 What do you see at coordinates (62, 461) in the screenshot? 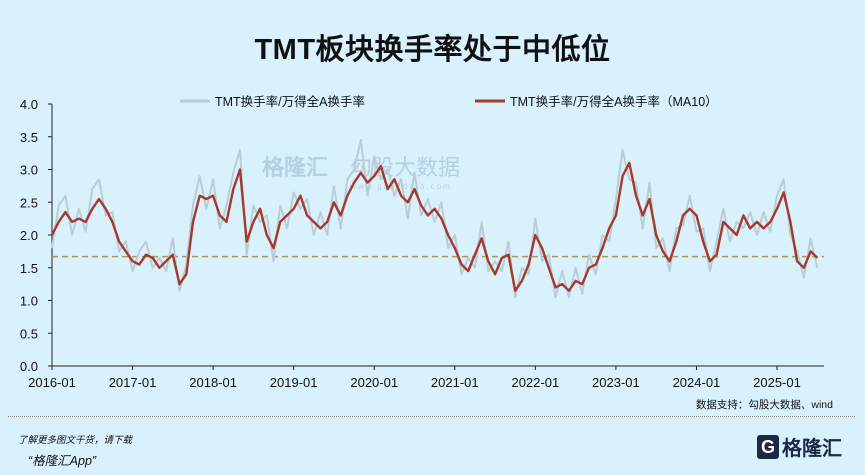
I see `promo-line2: “格隆汇App”` at bounding box center [62, 461].